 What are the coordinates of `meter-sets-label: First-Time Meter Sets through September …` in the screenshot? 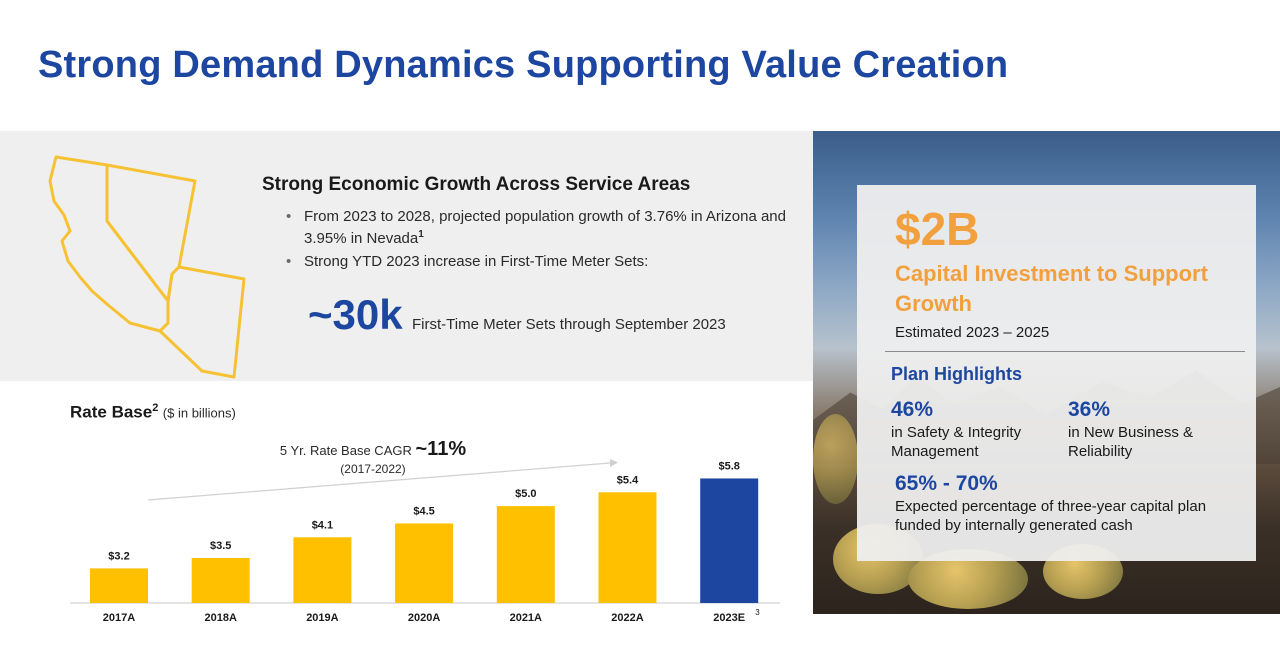 It's located at (569, 324).